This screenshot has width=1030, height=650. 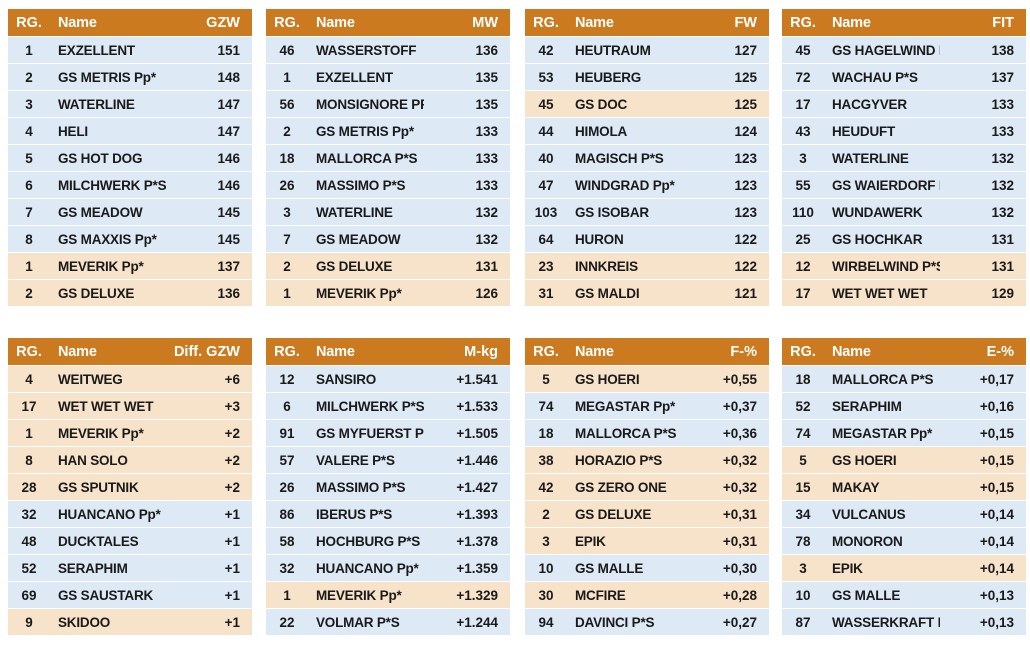 What do you see at coordinates (607, 293) in the screenshot?
I see `name-cell: GS MALDI` at bounding box center [607, 293].